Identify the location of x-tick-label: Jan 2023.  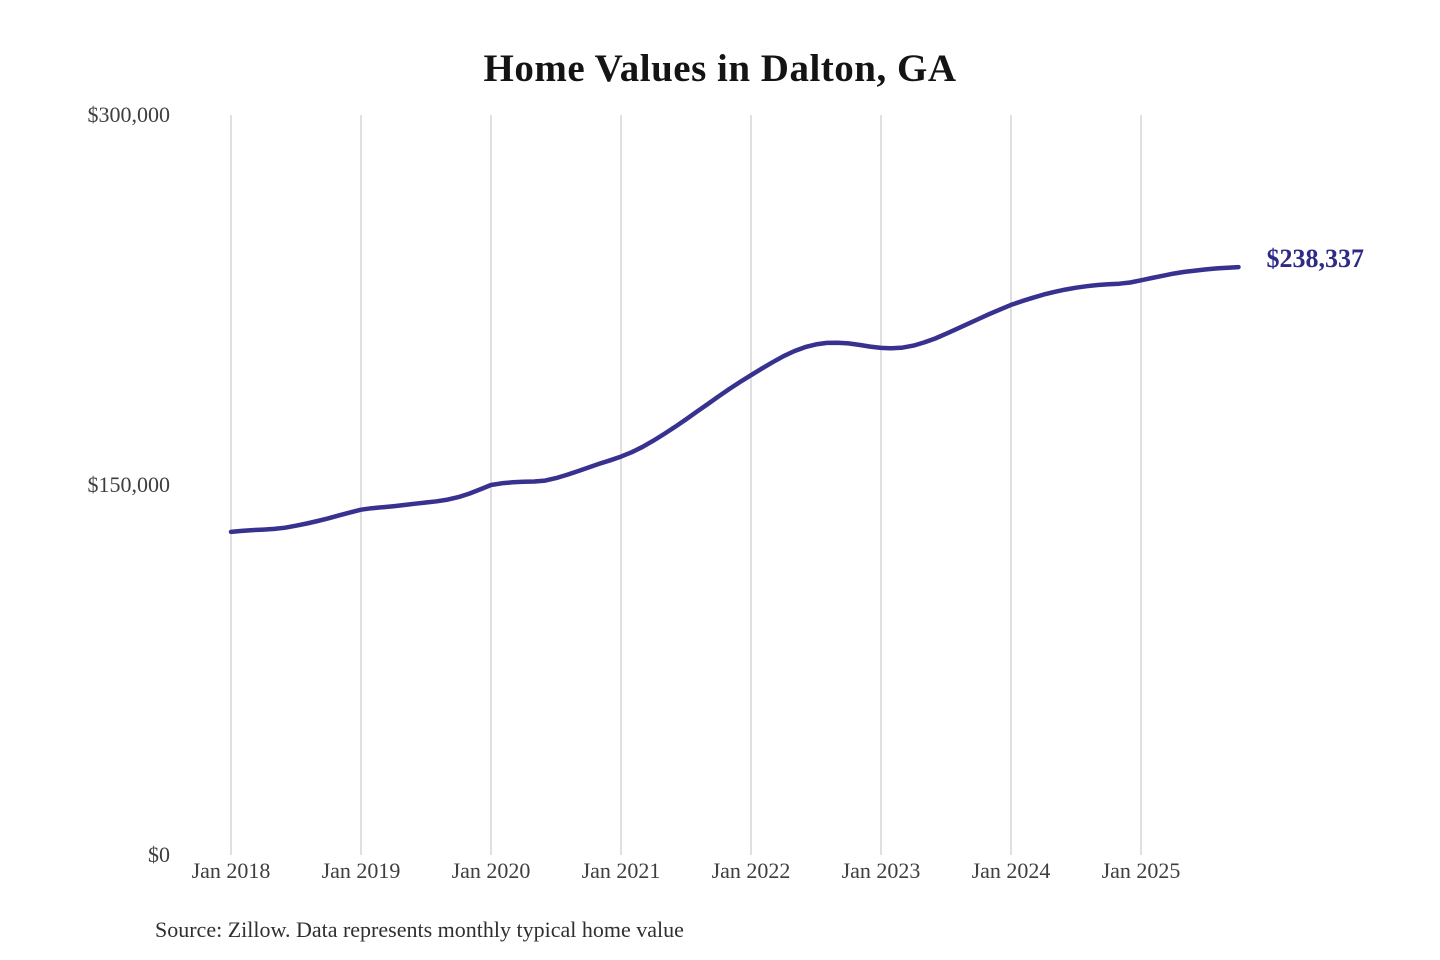
(881, 870).